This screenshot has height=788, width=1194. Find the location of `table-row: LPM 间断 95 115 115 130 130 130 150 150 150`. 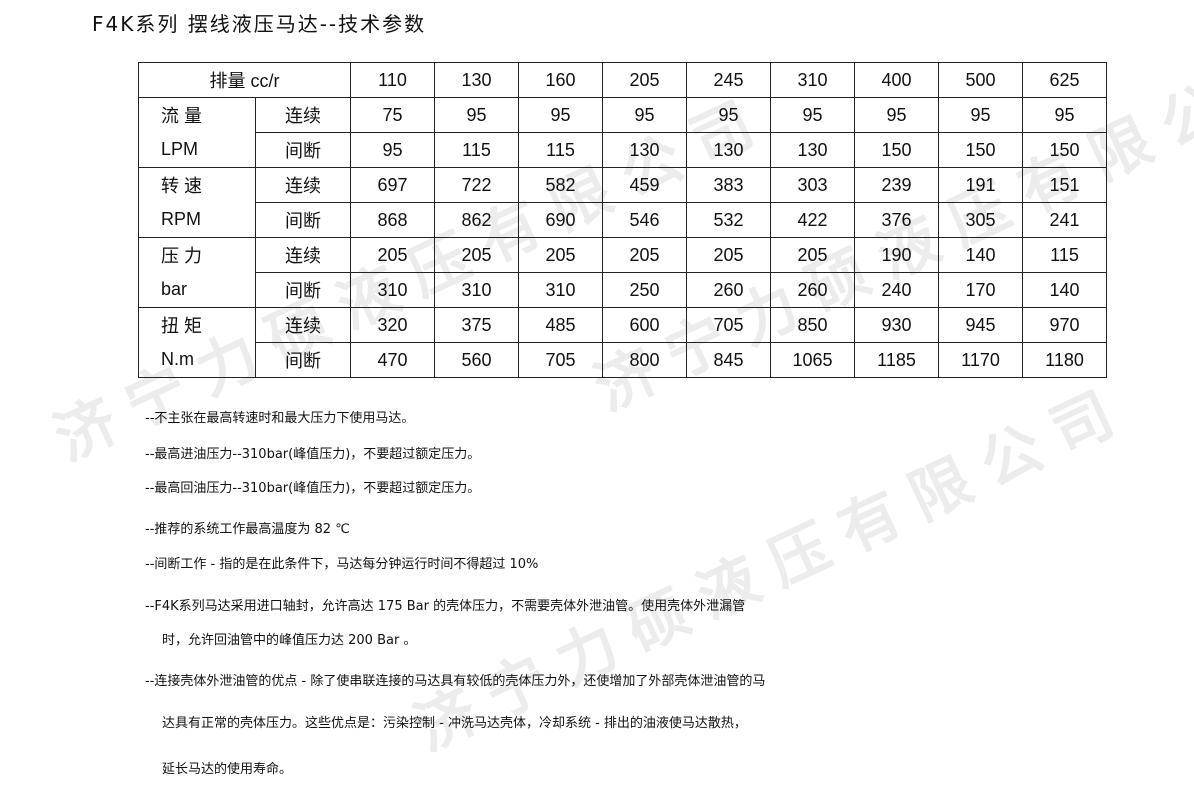

table-row: LPM 间断 95 115 115 130 130 130 150 150 150 is located at coordinates (622, 150).